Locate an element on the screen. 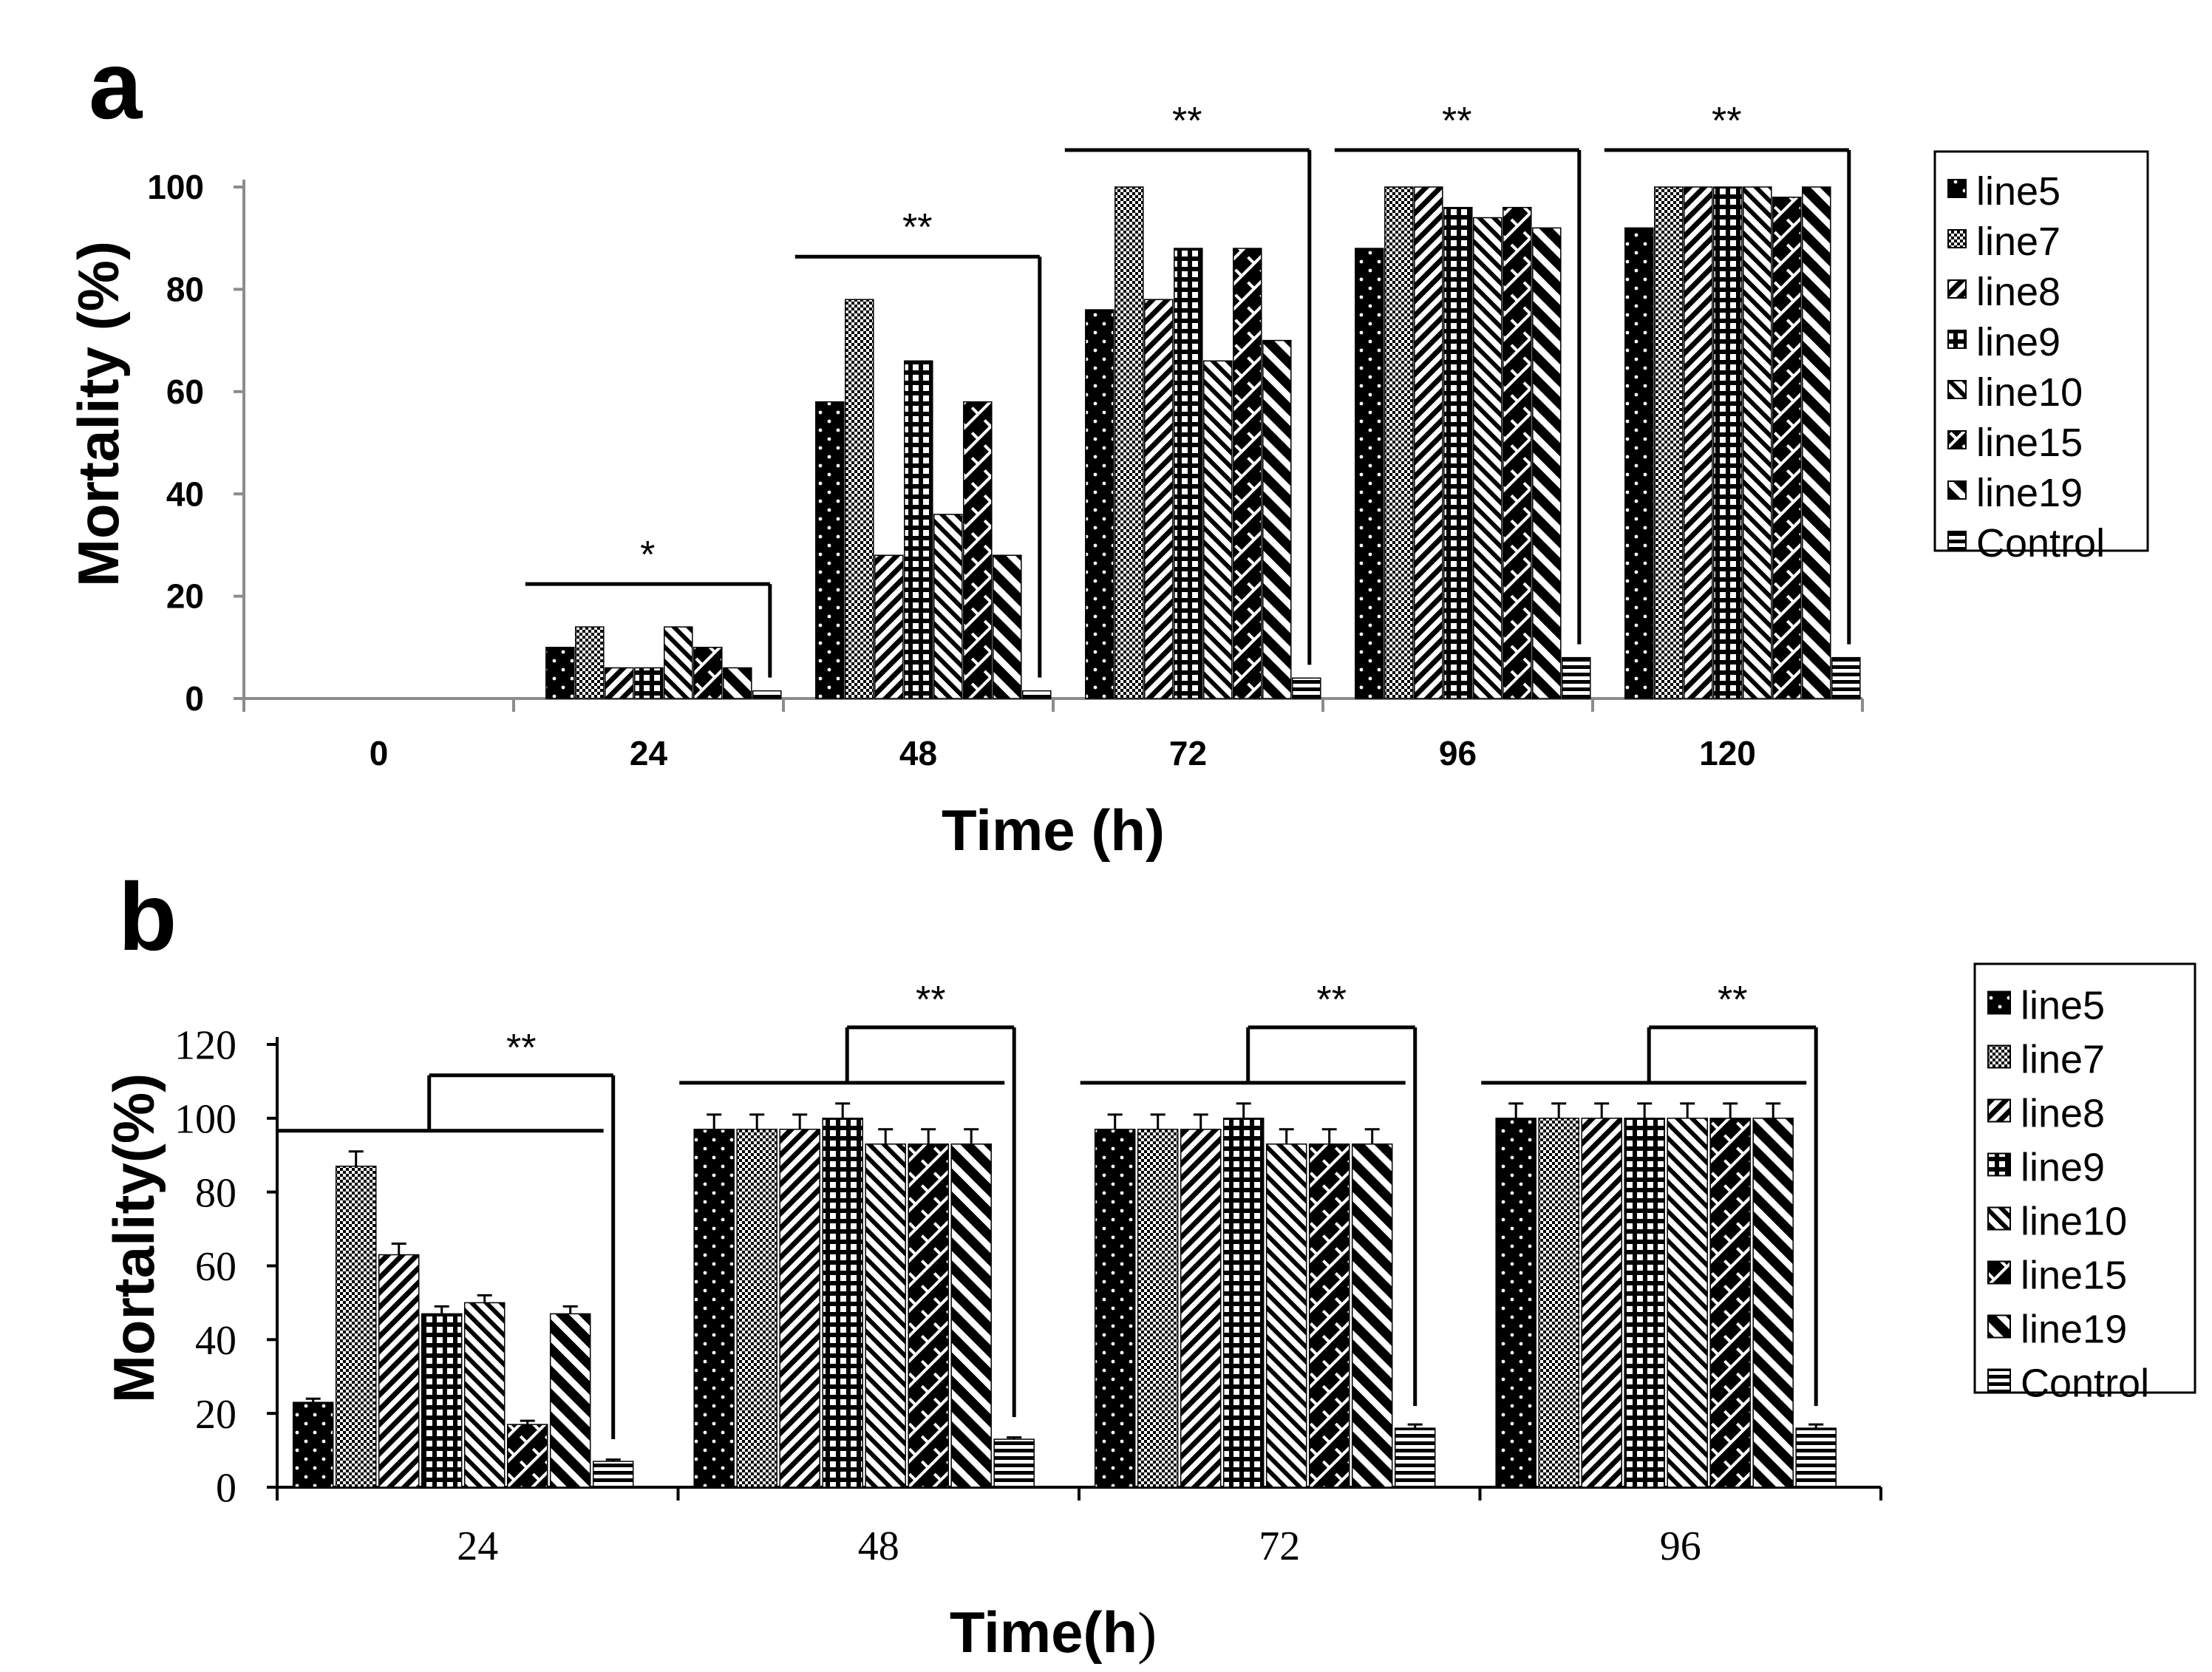 This screenshot has width=2212, height=1672. legend-box is located at coordinates (2041, 351).